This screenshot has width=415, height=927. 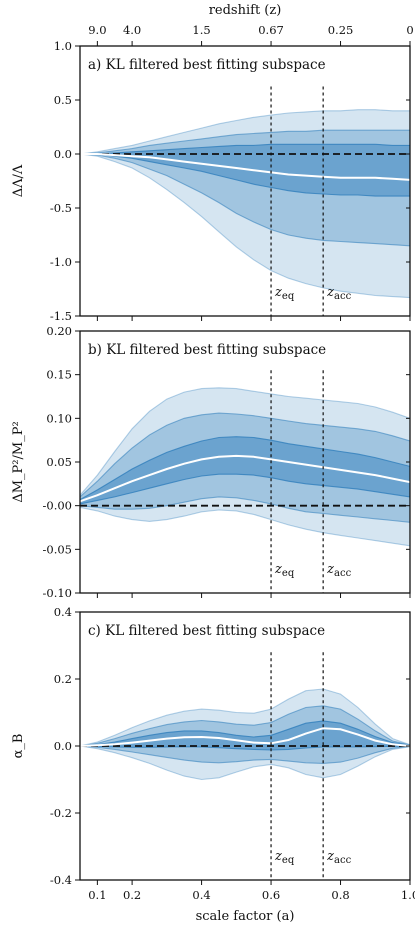 What do you see at coordinates (251, 24) in the screenshot?
I see `top-redshift-axis: 9.0 4.0 1.5 0.67 0.25 0 redshift (z)` at bounding box center [251, 24].